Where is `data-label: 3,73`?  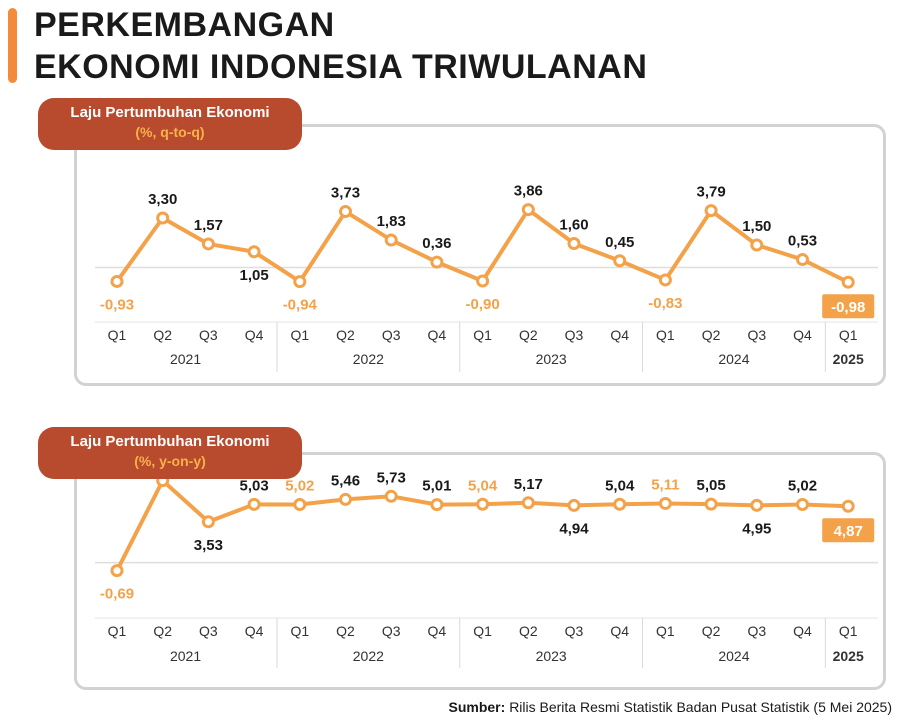 data-label: 3,73 is located at coordinates (345, 193).